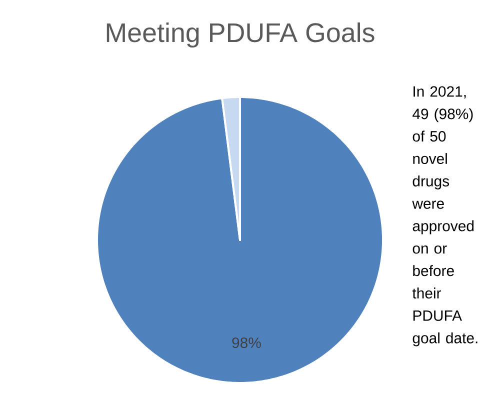 The width and height of the screenshot is (504, 412). What do you see at coordinates (445, 216) in the screenshot?
I see `text: In 2021, 49 (98%) of 50 novel drugs were approved on or before their PDUFA goal date.` at bounding box center [445, 216].